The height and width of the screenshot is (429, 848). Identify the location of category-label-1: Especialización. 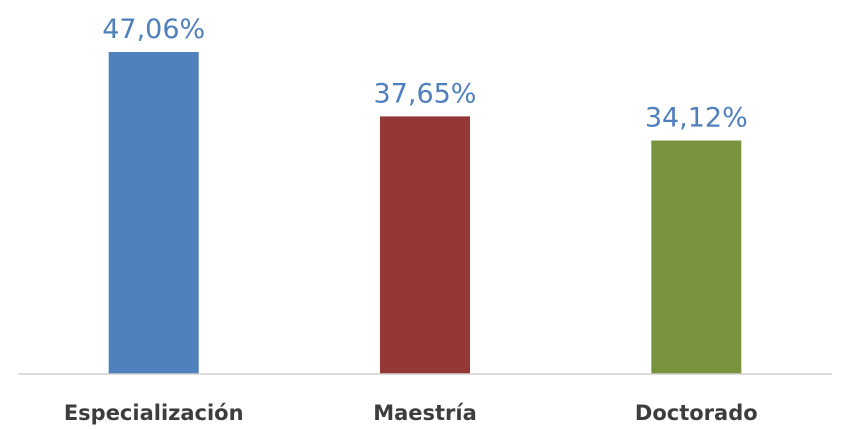
(154, 413).